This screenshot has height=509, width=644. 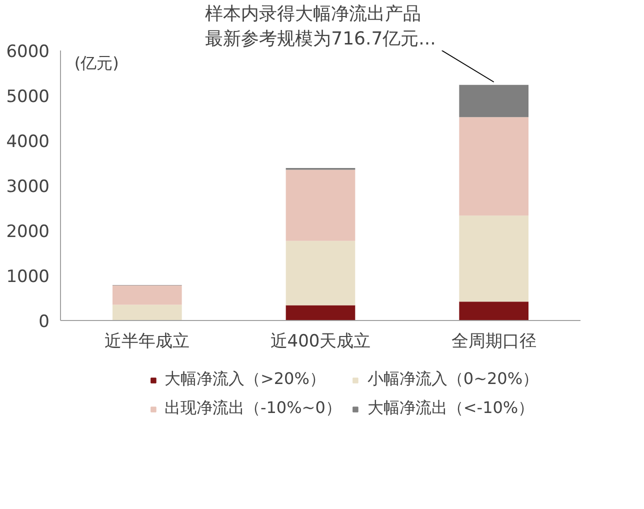 I want to click on y-tick-label: 5000, so click(x=28, y=97).